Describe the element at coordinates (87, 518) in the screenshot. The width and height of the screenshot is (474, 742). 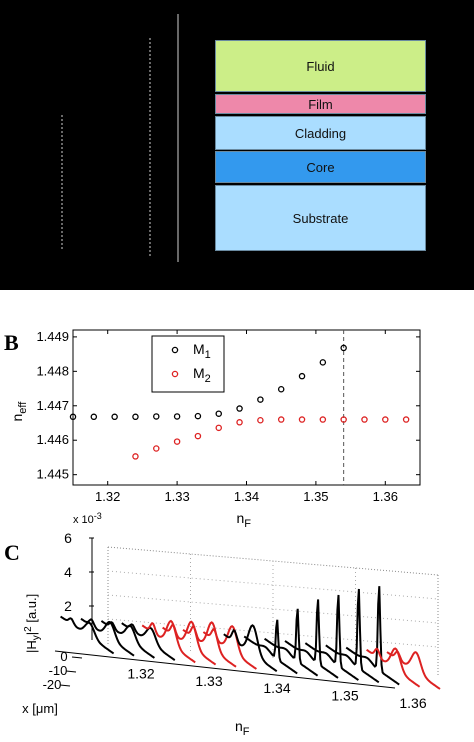
I see `exponent-label: x 10-3` at that location.